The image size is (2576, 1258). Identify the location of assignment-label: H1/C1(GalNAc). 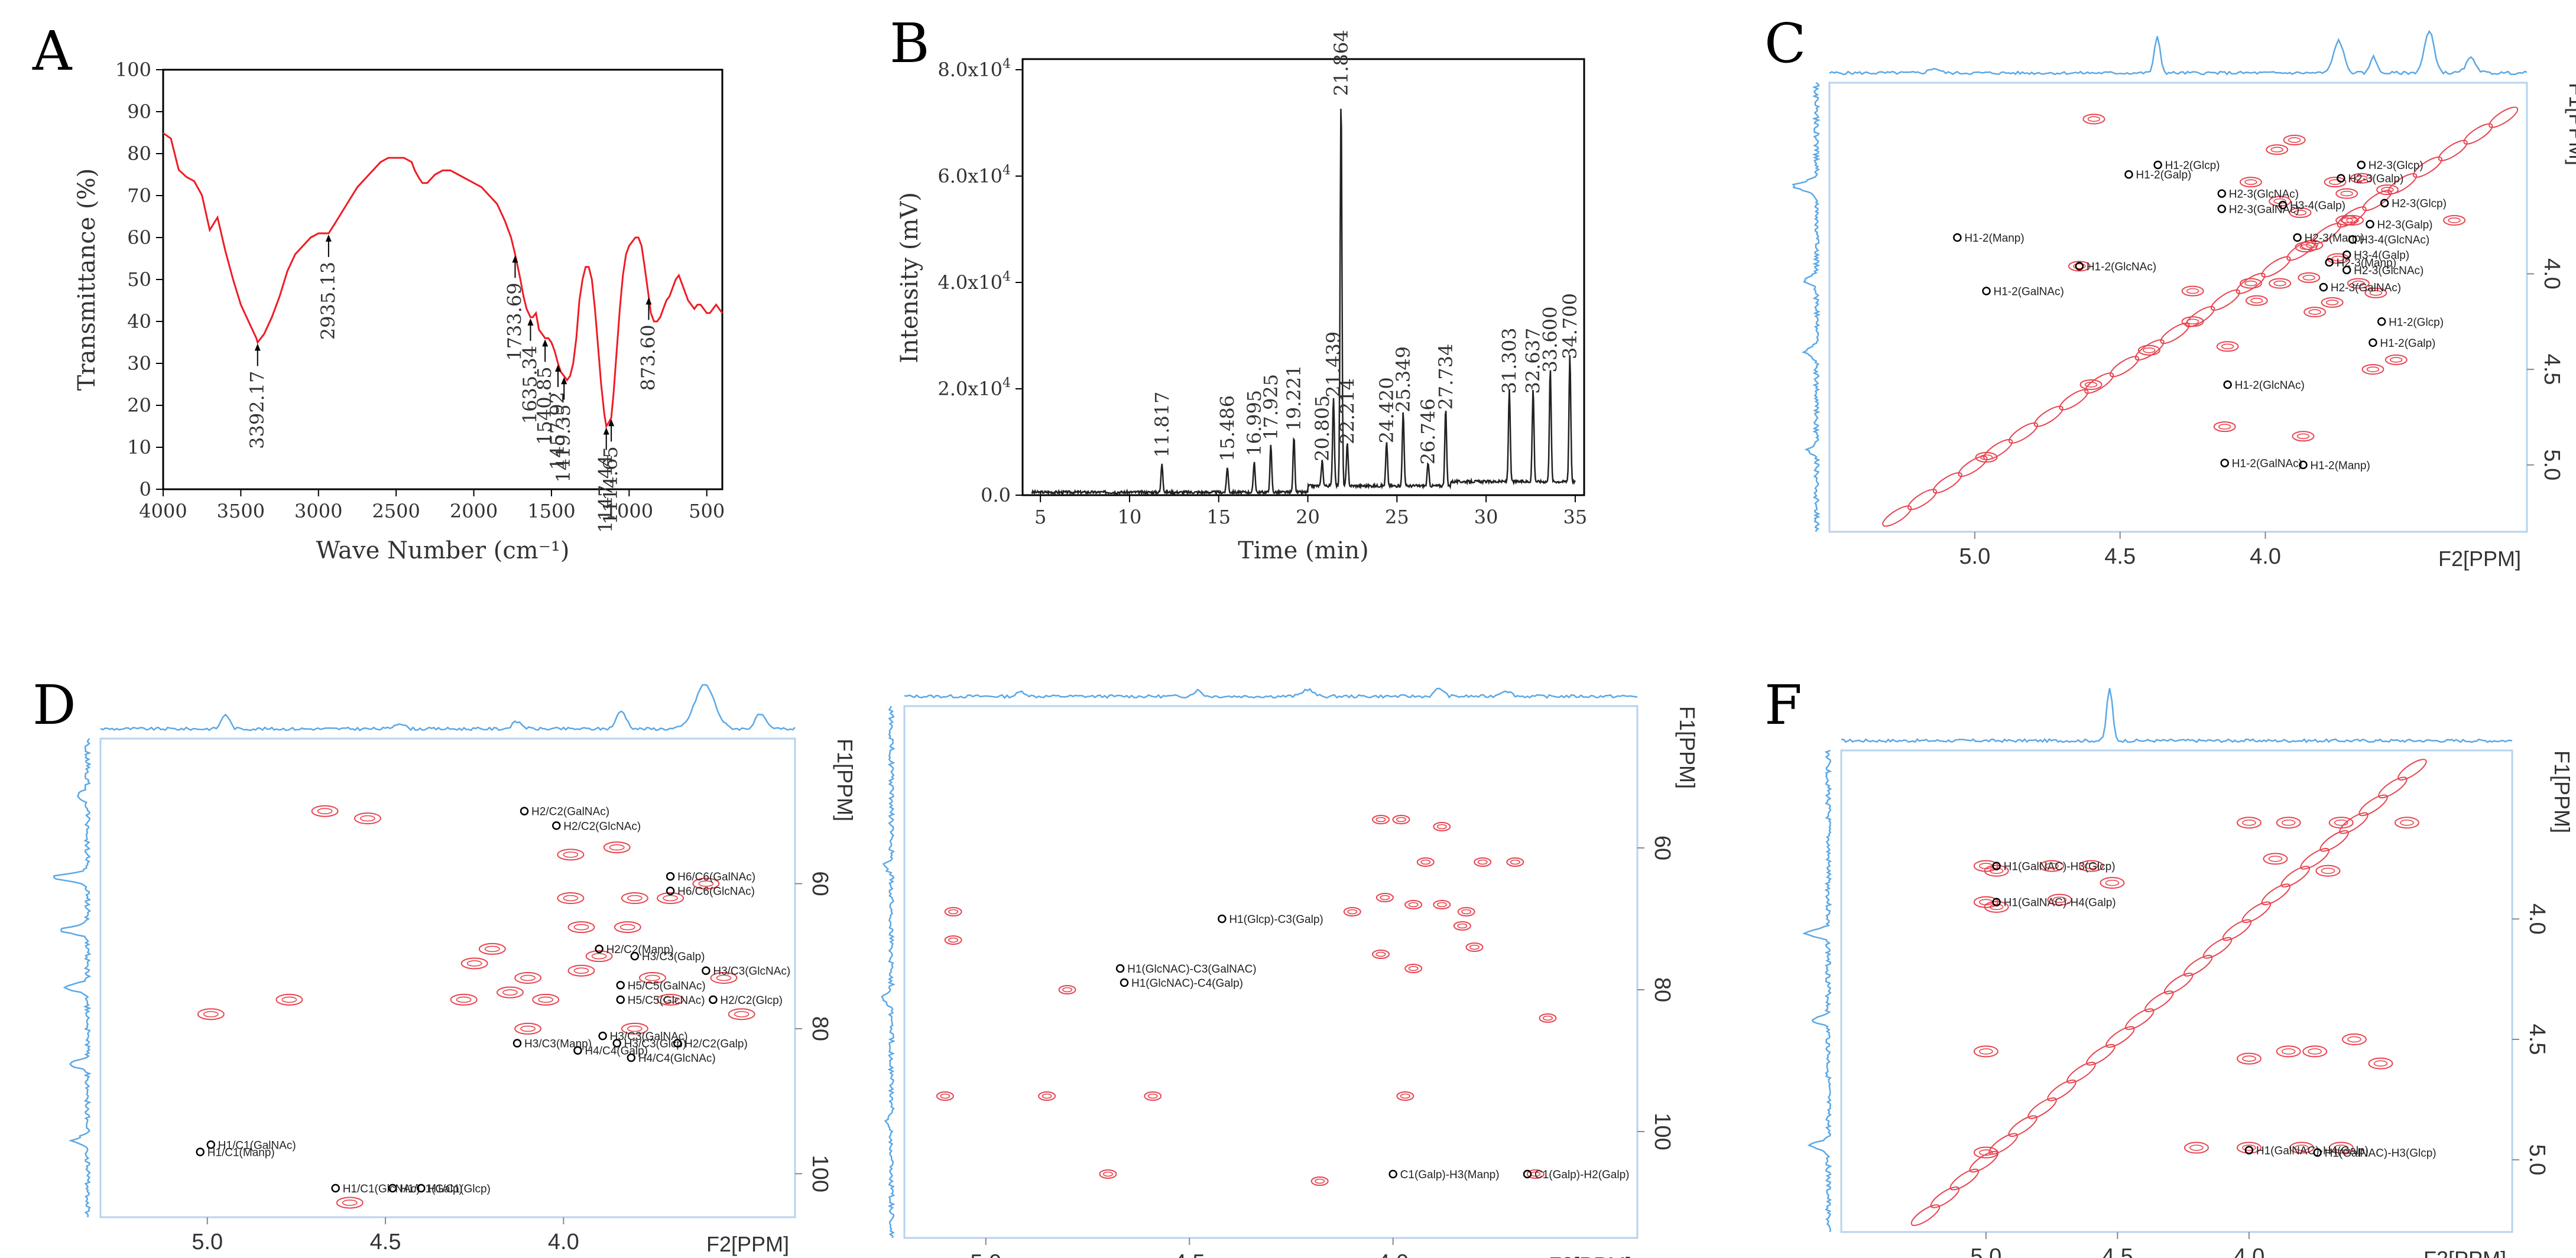
(257, 1145).